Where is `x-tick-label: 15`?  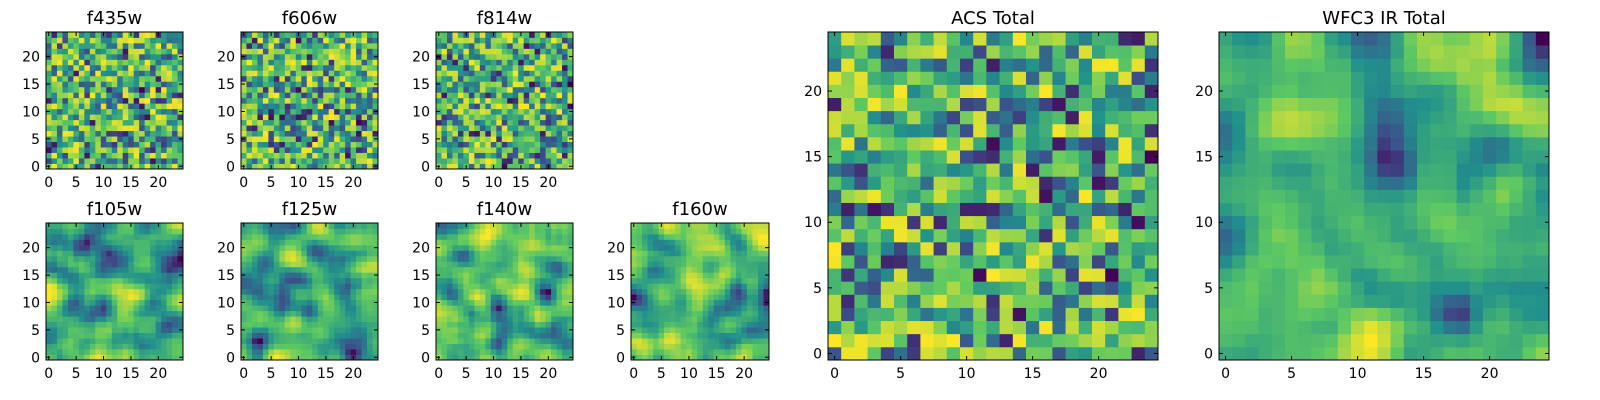
x-tick-label: 15 is located at coordinates (131, 183).